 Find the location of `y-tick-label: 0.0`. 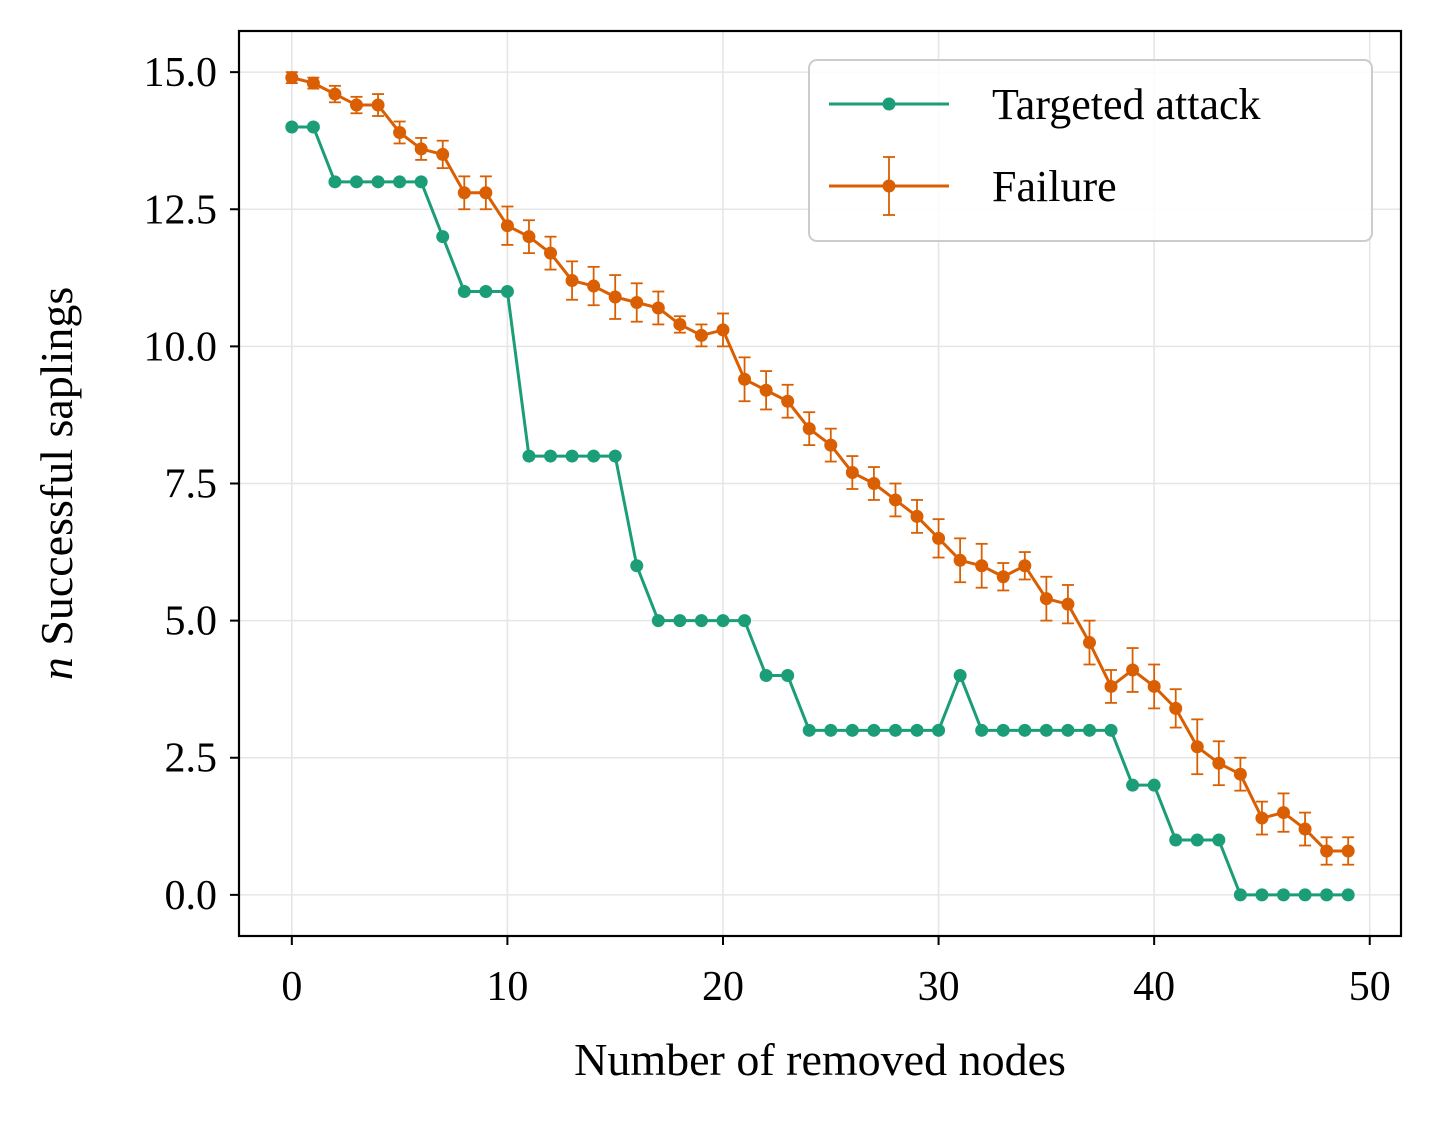

y-tick-label: 0.0 is located at coordinates (191, 896).